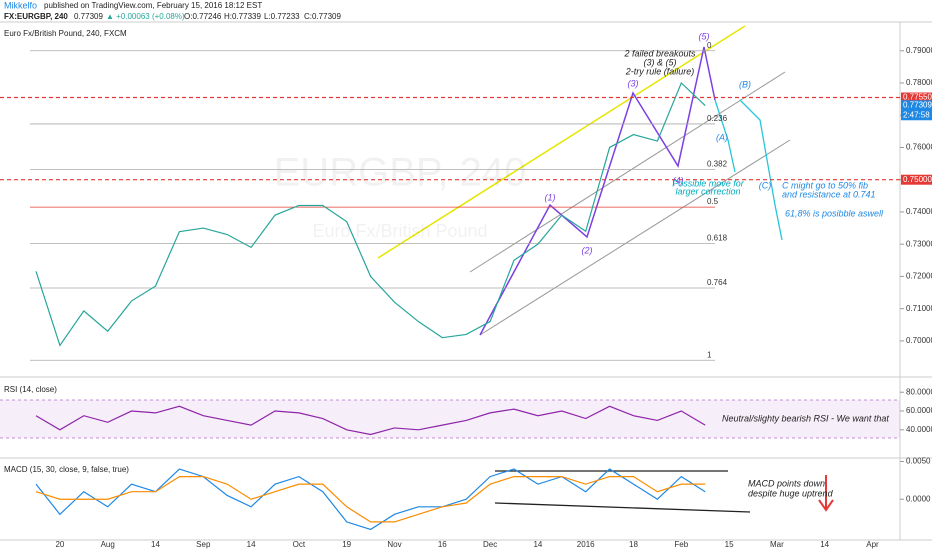  What do you see at coordinates (66, 469) in the screenshot?
I see `panel-title: MACD (15, 30, close, 9, false, true)` at bounding box center [66, 469].